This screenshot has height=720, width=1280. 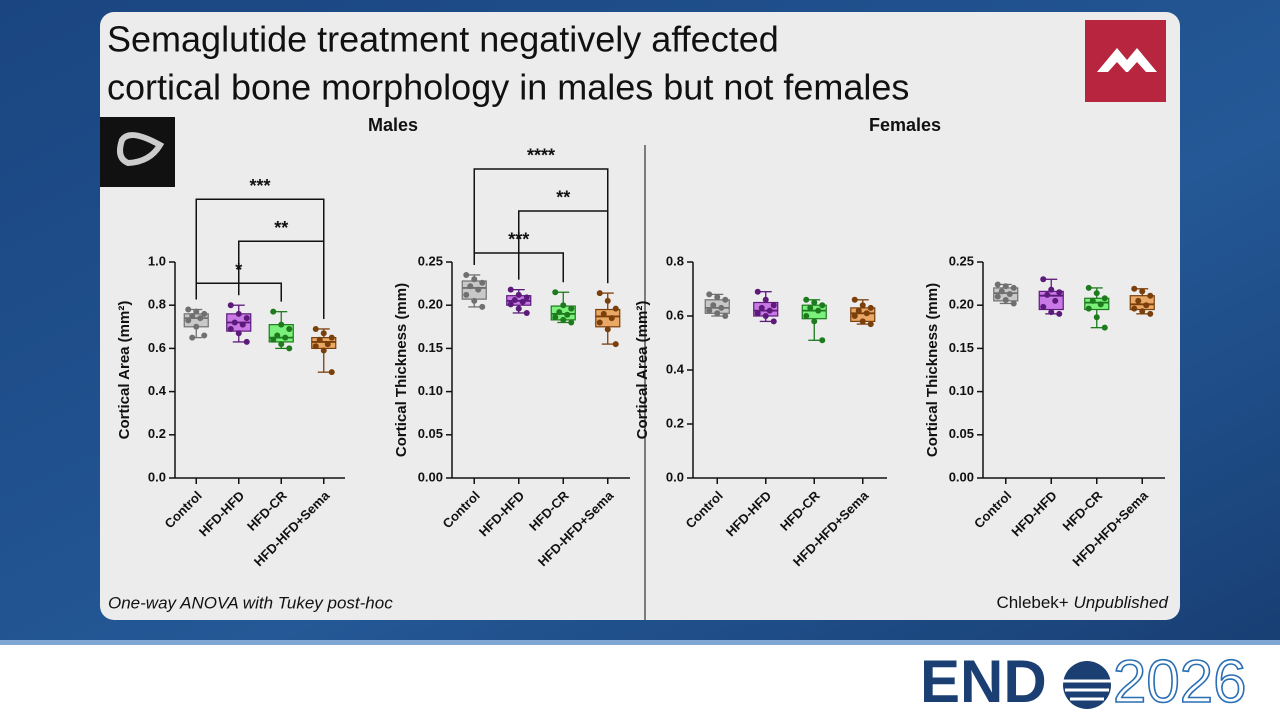 What do you see at coordinates (1120, 602) in the screenshot?
I see `footnote-status: Unpublished` at bounding box center [1120, 602].